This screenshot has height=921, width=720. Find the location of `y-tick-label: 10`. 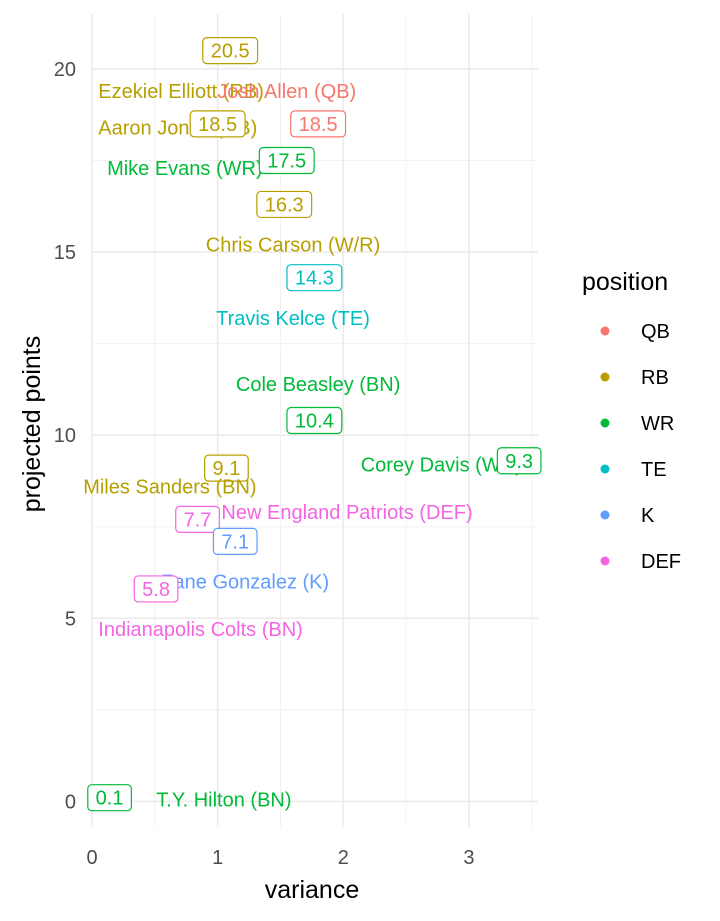

y-tick-label: 10 is located at coordinates (65, 436).